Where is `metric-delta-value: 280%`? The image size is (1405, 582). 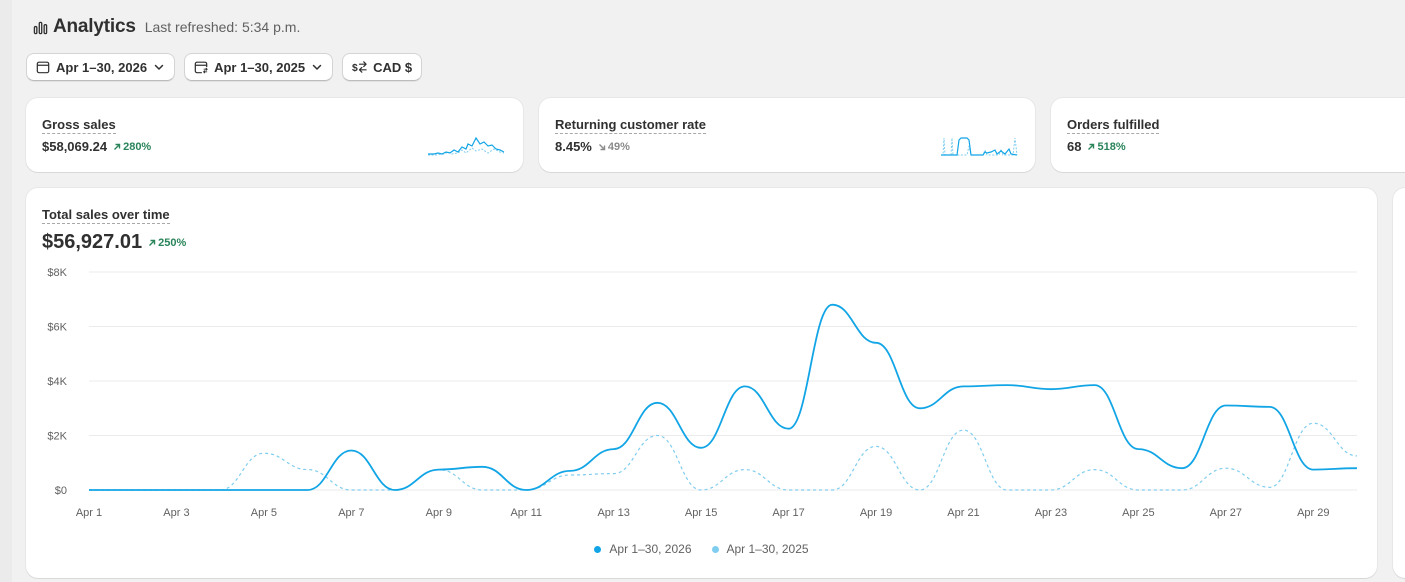 metric-delta-value: 280% is located at coordinates (137, 146).